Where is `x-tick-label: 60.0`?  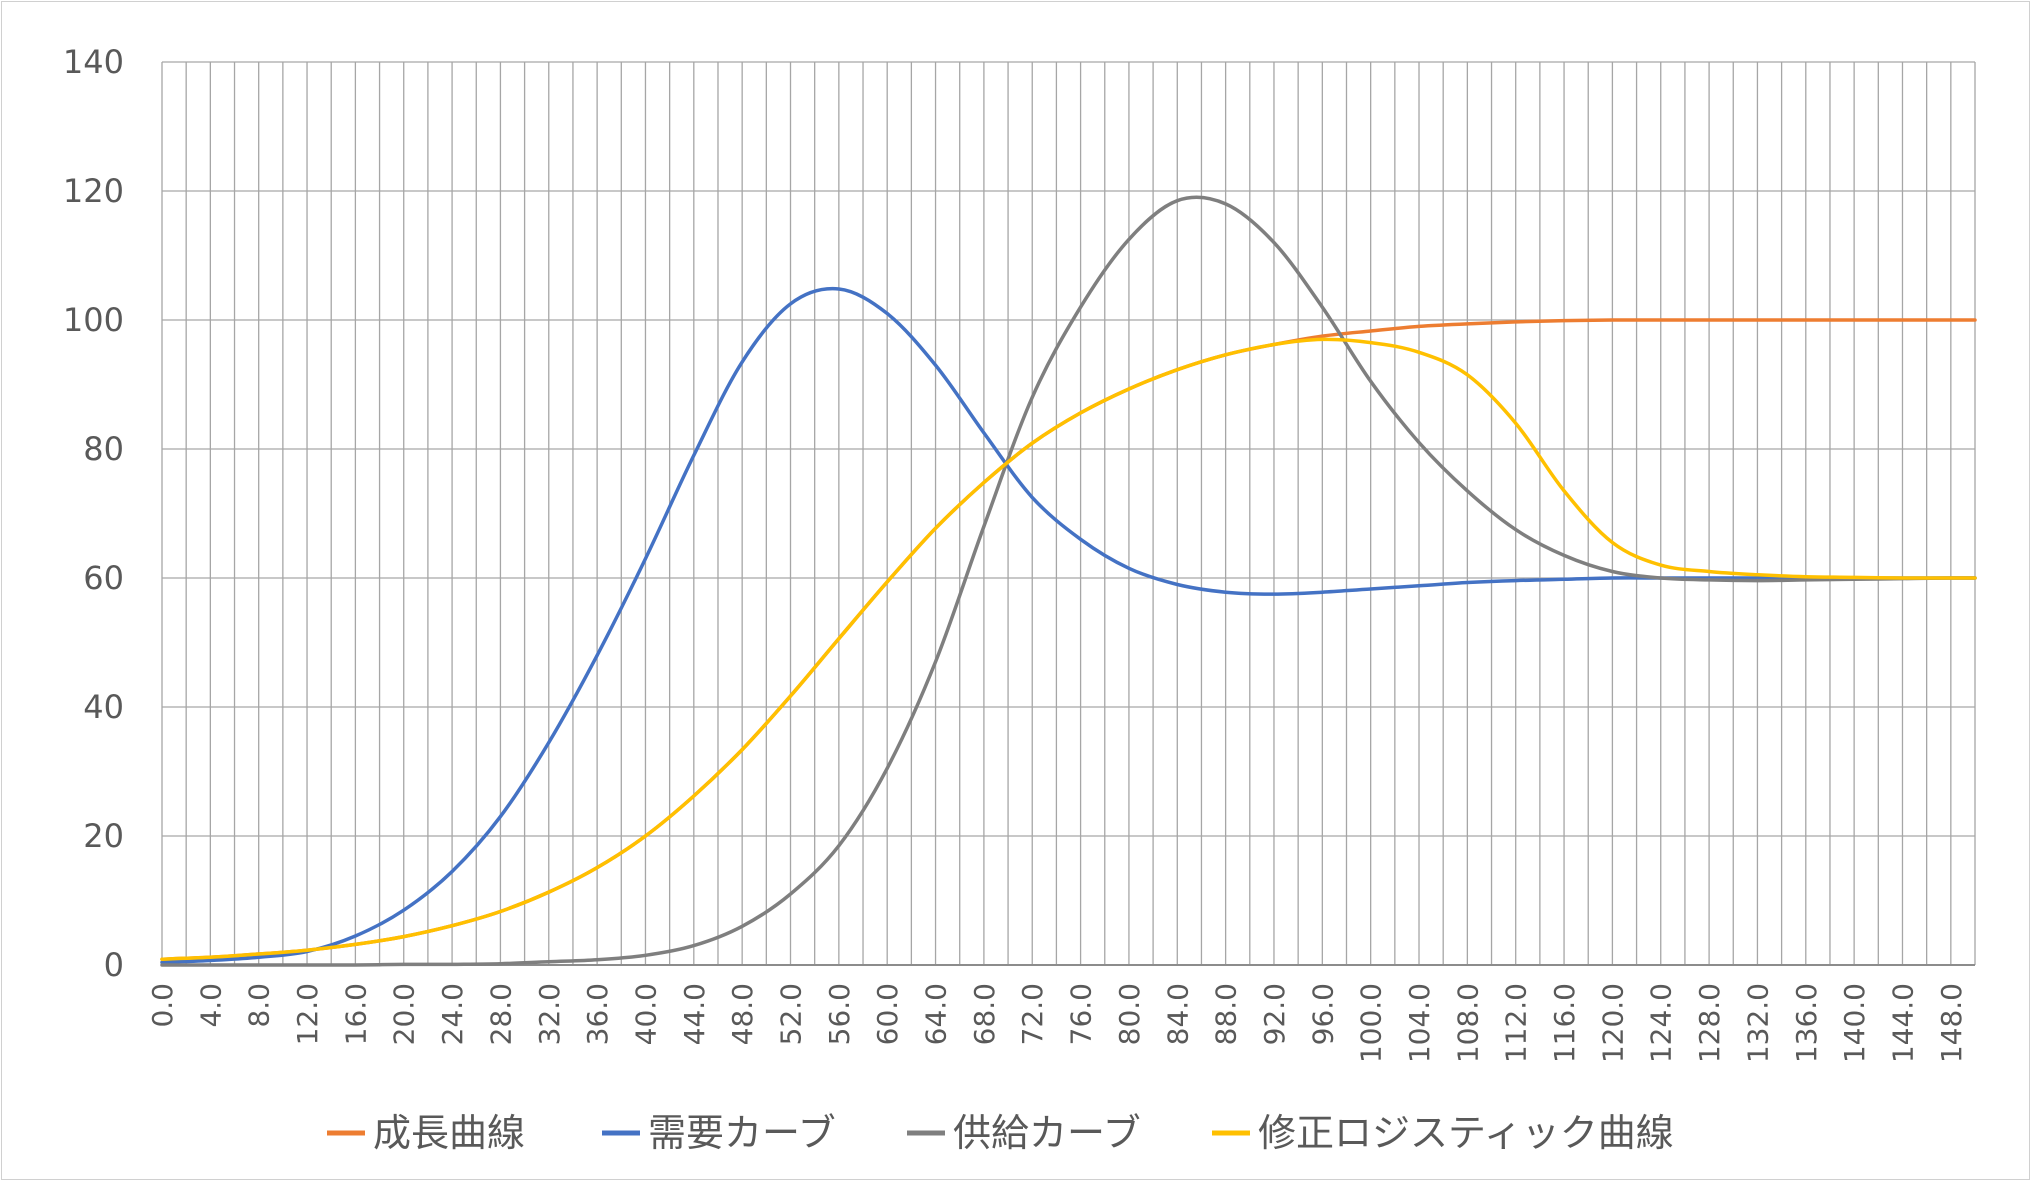
x-tick-label: 60.0 is located at coordinates (887, 1014).